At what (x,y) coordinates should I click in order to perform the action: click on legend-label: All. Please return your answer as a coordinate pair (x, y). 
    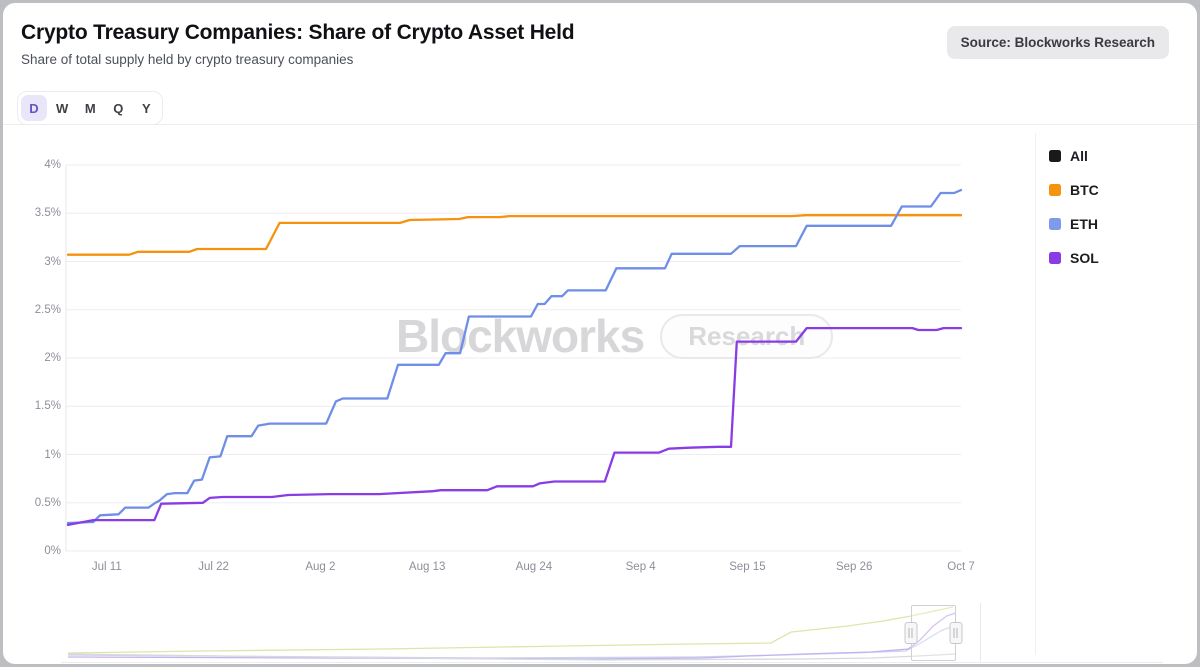
    Looking at the image, I should click on (1079, 155).